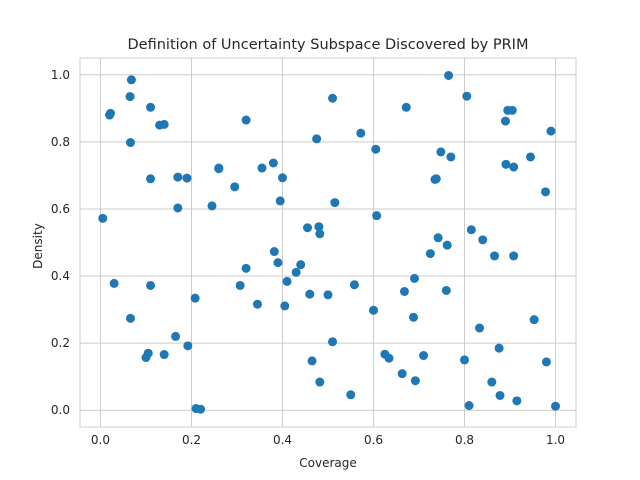 The height and width of the screenshot is (480, 640). Describe the element at coordinates (282, 440) in the screenshot. I see `x-tick-label: 0.4` at that location.